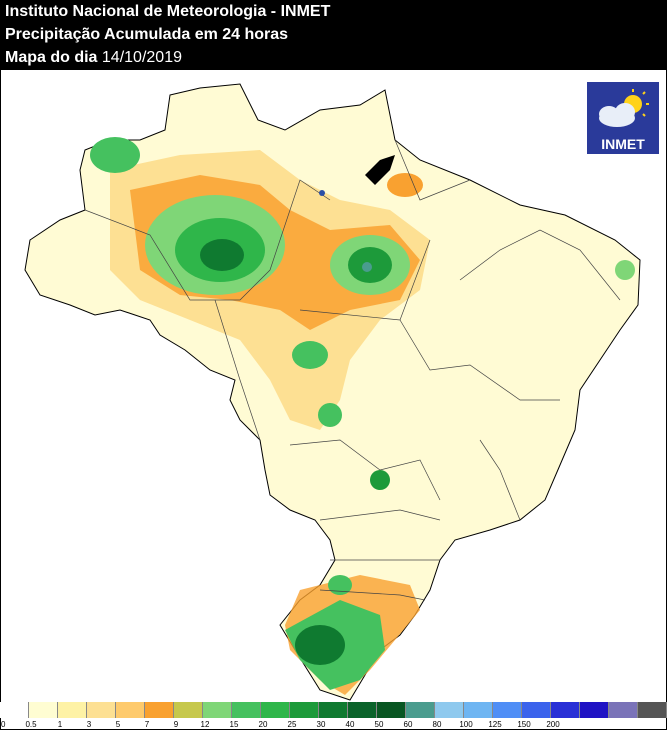 The height and width of the screenshot is (730, 667). What do you see at coordinates (234, 724) in the screenshot?
I see `legend-tick-label: 15` at bounding box center [234, 724].